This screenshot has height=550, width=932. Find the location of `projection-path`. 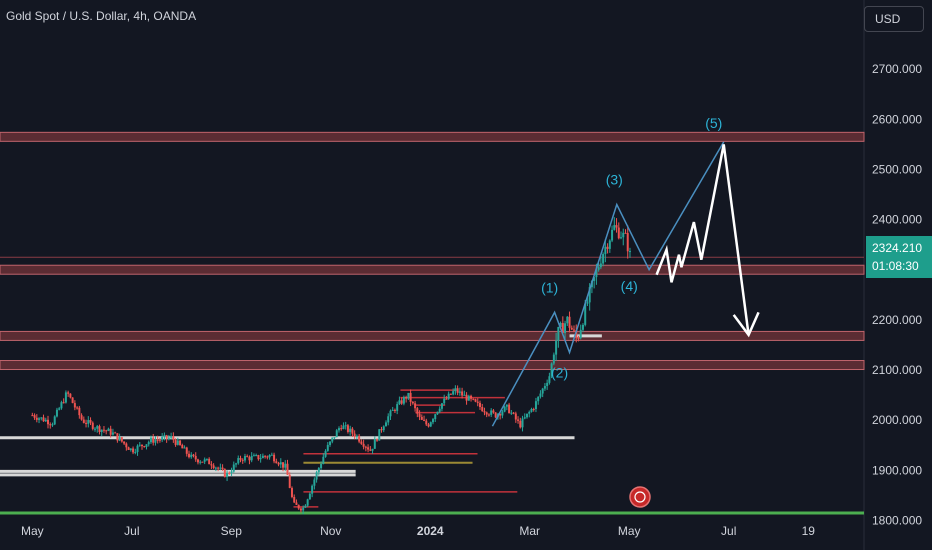

projection-path is located at coordinates (702, 240).